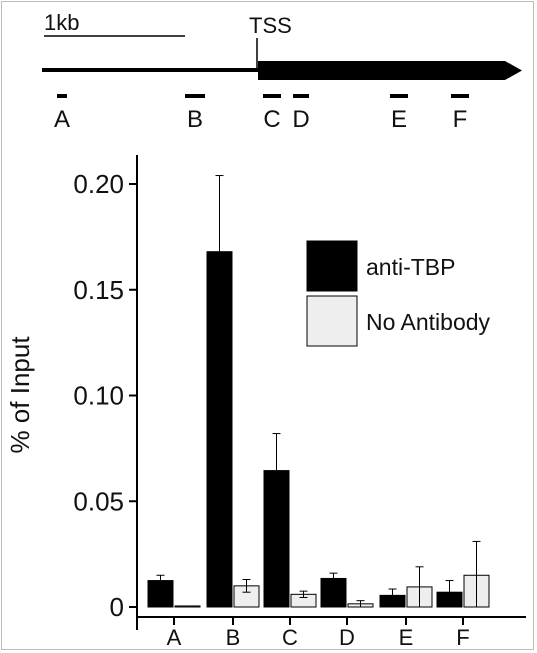 This screenshot has height=653, width=537. I want to click on bar-anti-tbp-a, so click(160, 594).